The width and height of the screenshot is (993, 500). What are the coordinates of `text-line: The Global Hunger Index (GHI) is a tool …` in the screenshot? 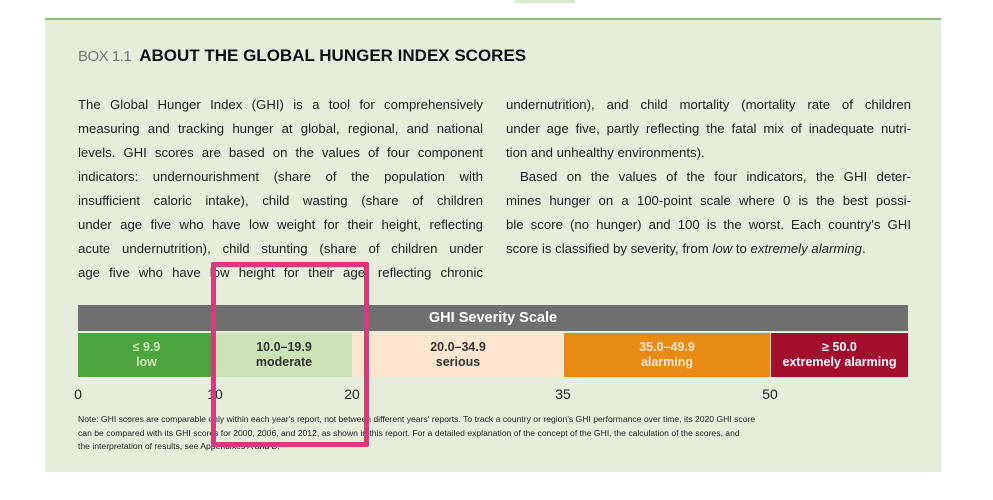 It's located at (280, 104).